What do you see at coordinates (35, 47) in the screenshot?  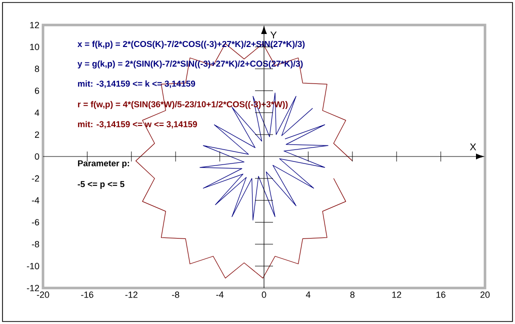 I see `y-tick-label: 10` at bounding box center [35, 47].